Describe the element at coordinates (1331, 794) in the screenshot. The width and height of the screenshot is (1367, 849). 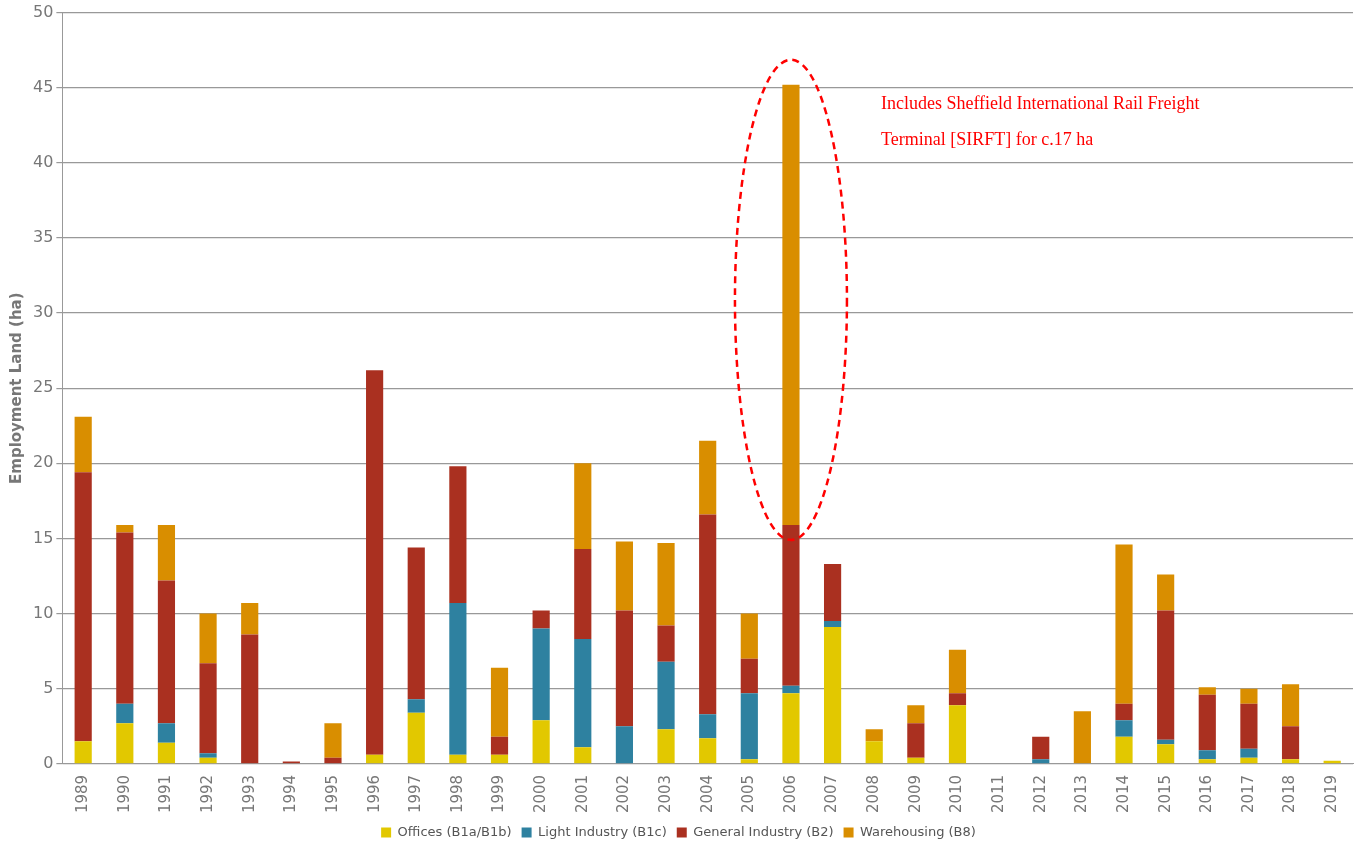
I see `x-tick-label: 2019` at that location.